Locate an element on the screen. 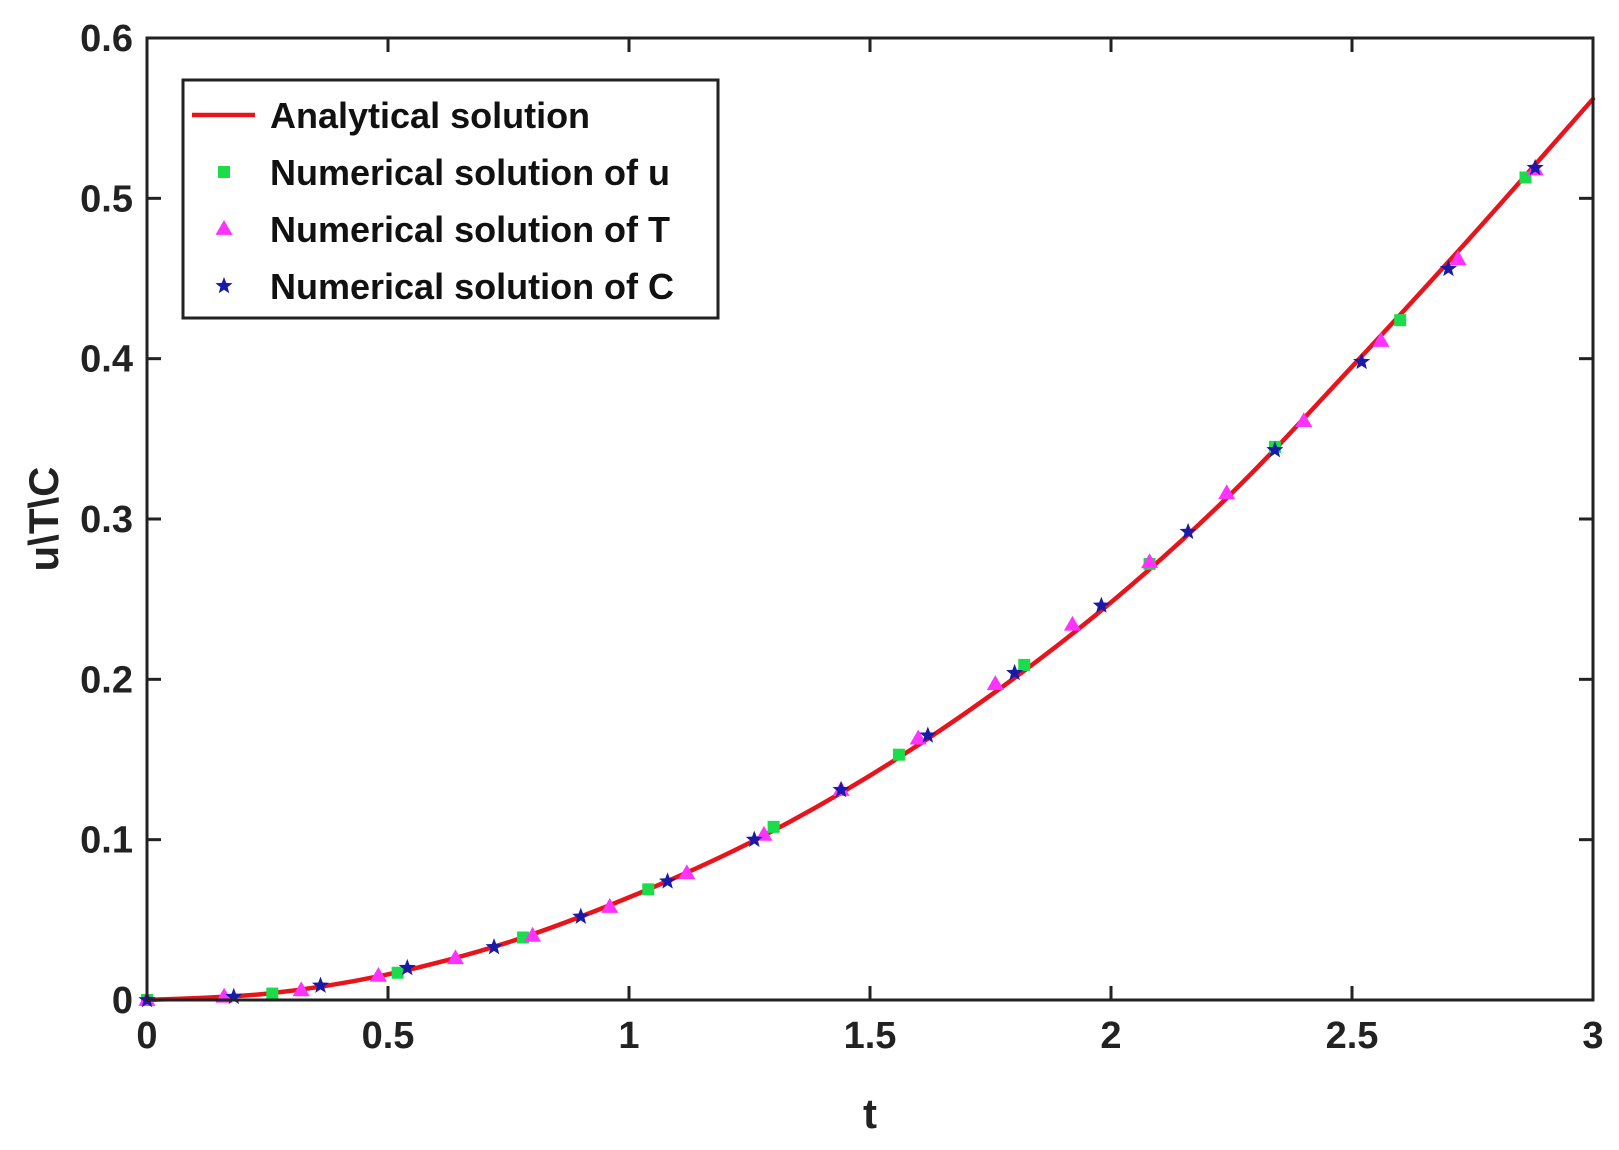  legend-star-swatch is located at coordinates (224, 285).